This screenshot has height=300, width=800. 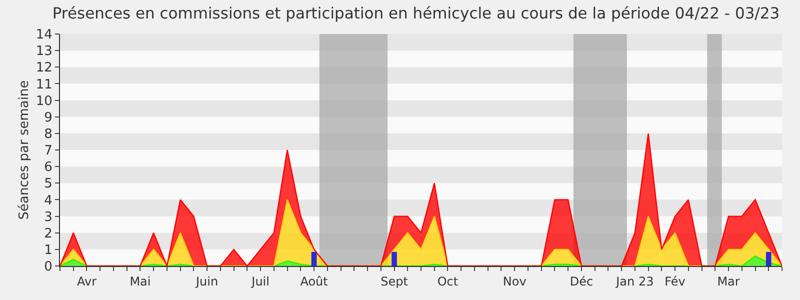 What do you see at coordinates (48, 234) in the screenshot?
I see `y-tick-label: 2` at bounding box center [48, 234].